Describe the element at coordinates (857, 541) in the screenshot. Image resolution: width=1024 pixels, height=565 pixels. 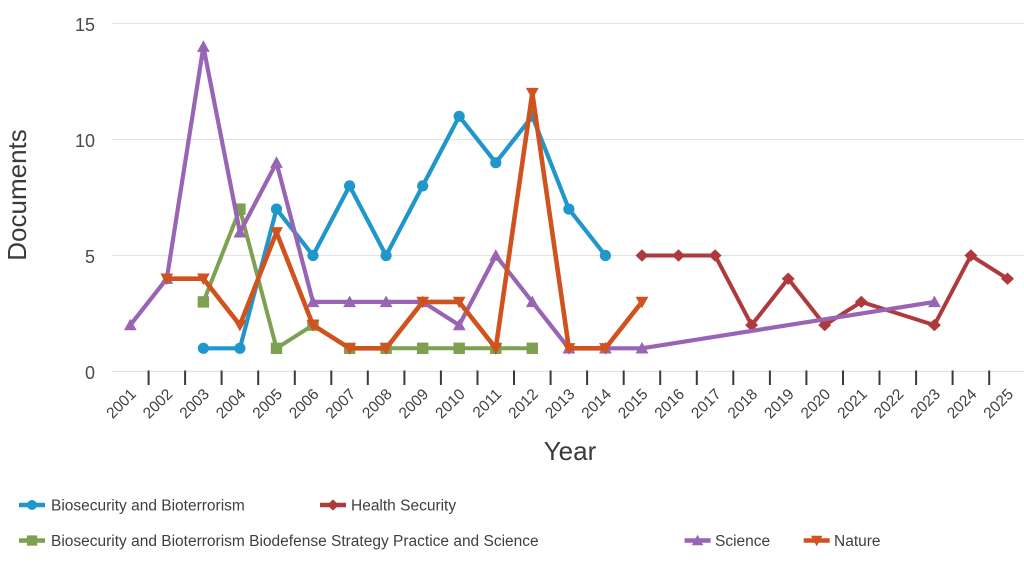
I see `svg-text: Nature` at that location.